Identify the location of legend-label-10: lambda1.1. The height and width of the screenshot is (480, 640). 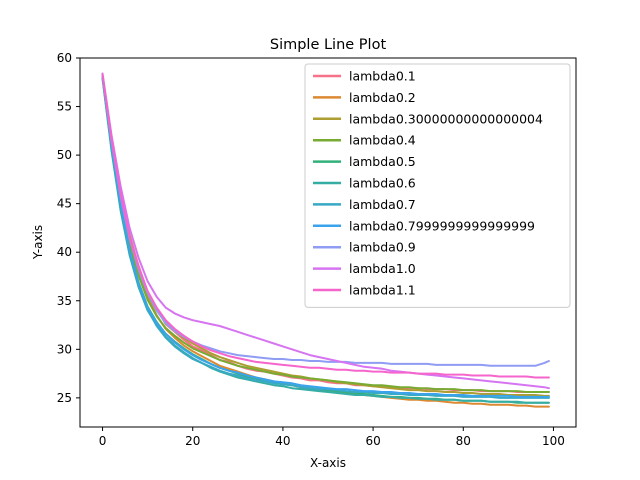
(382, 290).